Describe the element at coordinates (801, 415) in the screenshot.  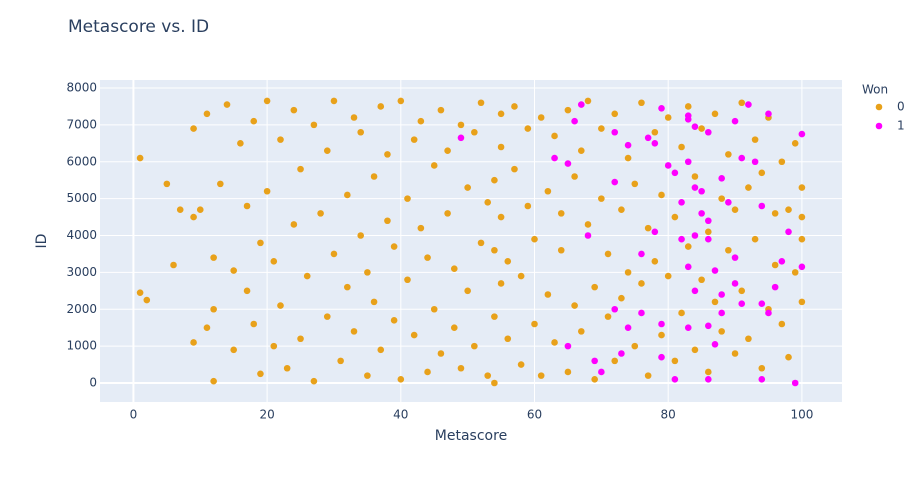
I see `x-tick-label: 100` at that location.